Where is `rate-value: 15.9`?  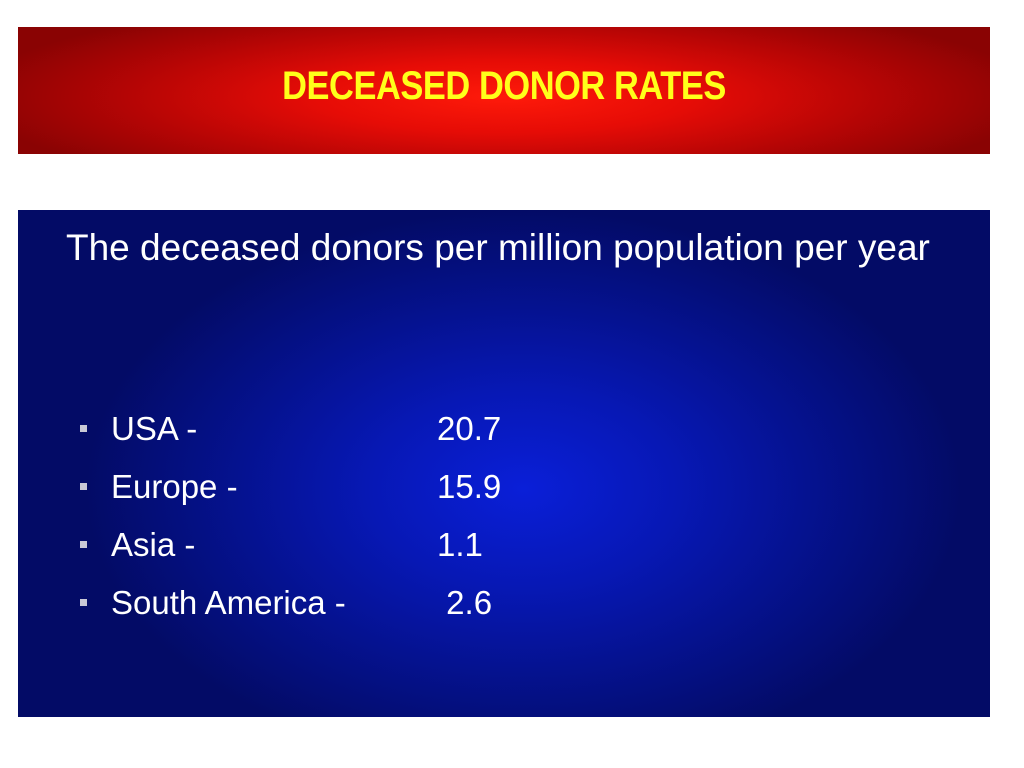
rate-value: 15.9 is located at coordinates (469, 486).